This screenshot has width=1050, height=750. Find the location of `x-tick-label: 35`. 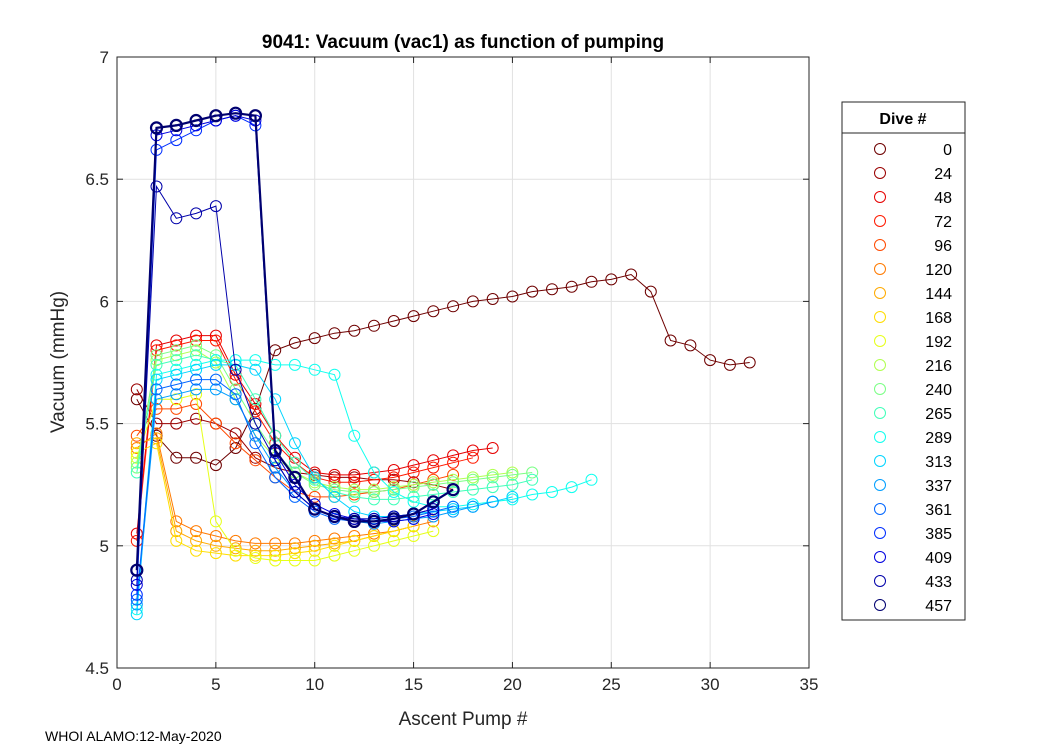

x-tick-label: 35 is located at coordinates (809, 684).